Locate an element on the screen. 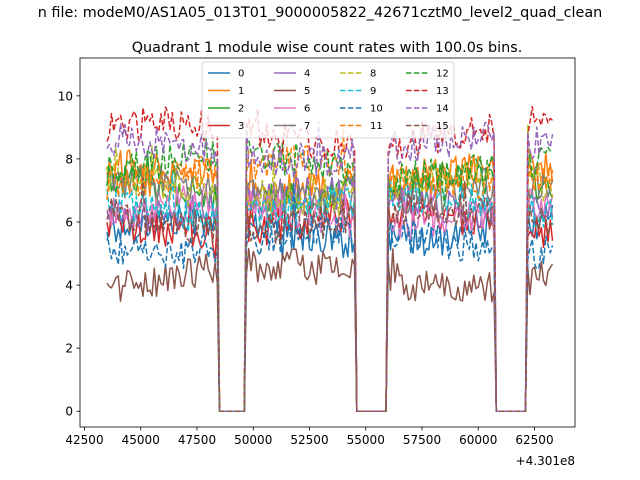  legend-label-1: 1 is located at coordinates (241, 91).